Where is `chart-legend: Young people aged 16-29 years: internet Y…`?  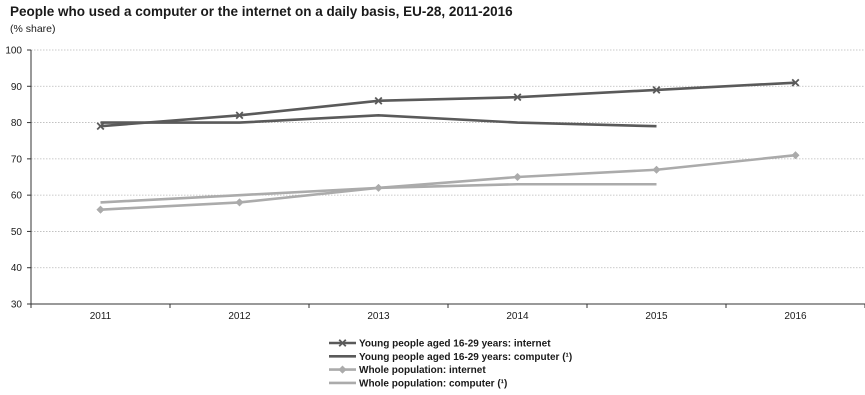
chart-legend: Young people aged 16-29 years: internet Y… is located at coordinates (450, 364).